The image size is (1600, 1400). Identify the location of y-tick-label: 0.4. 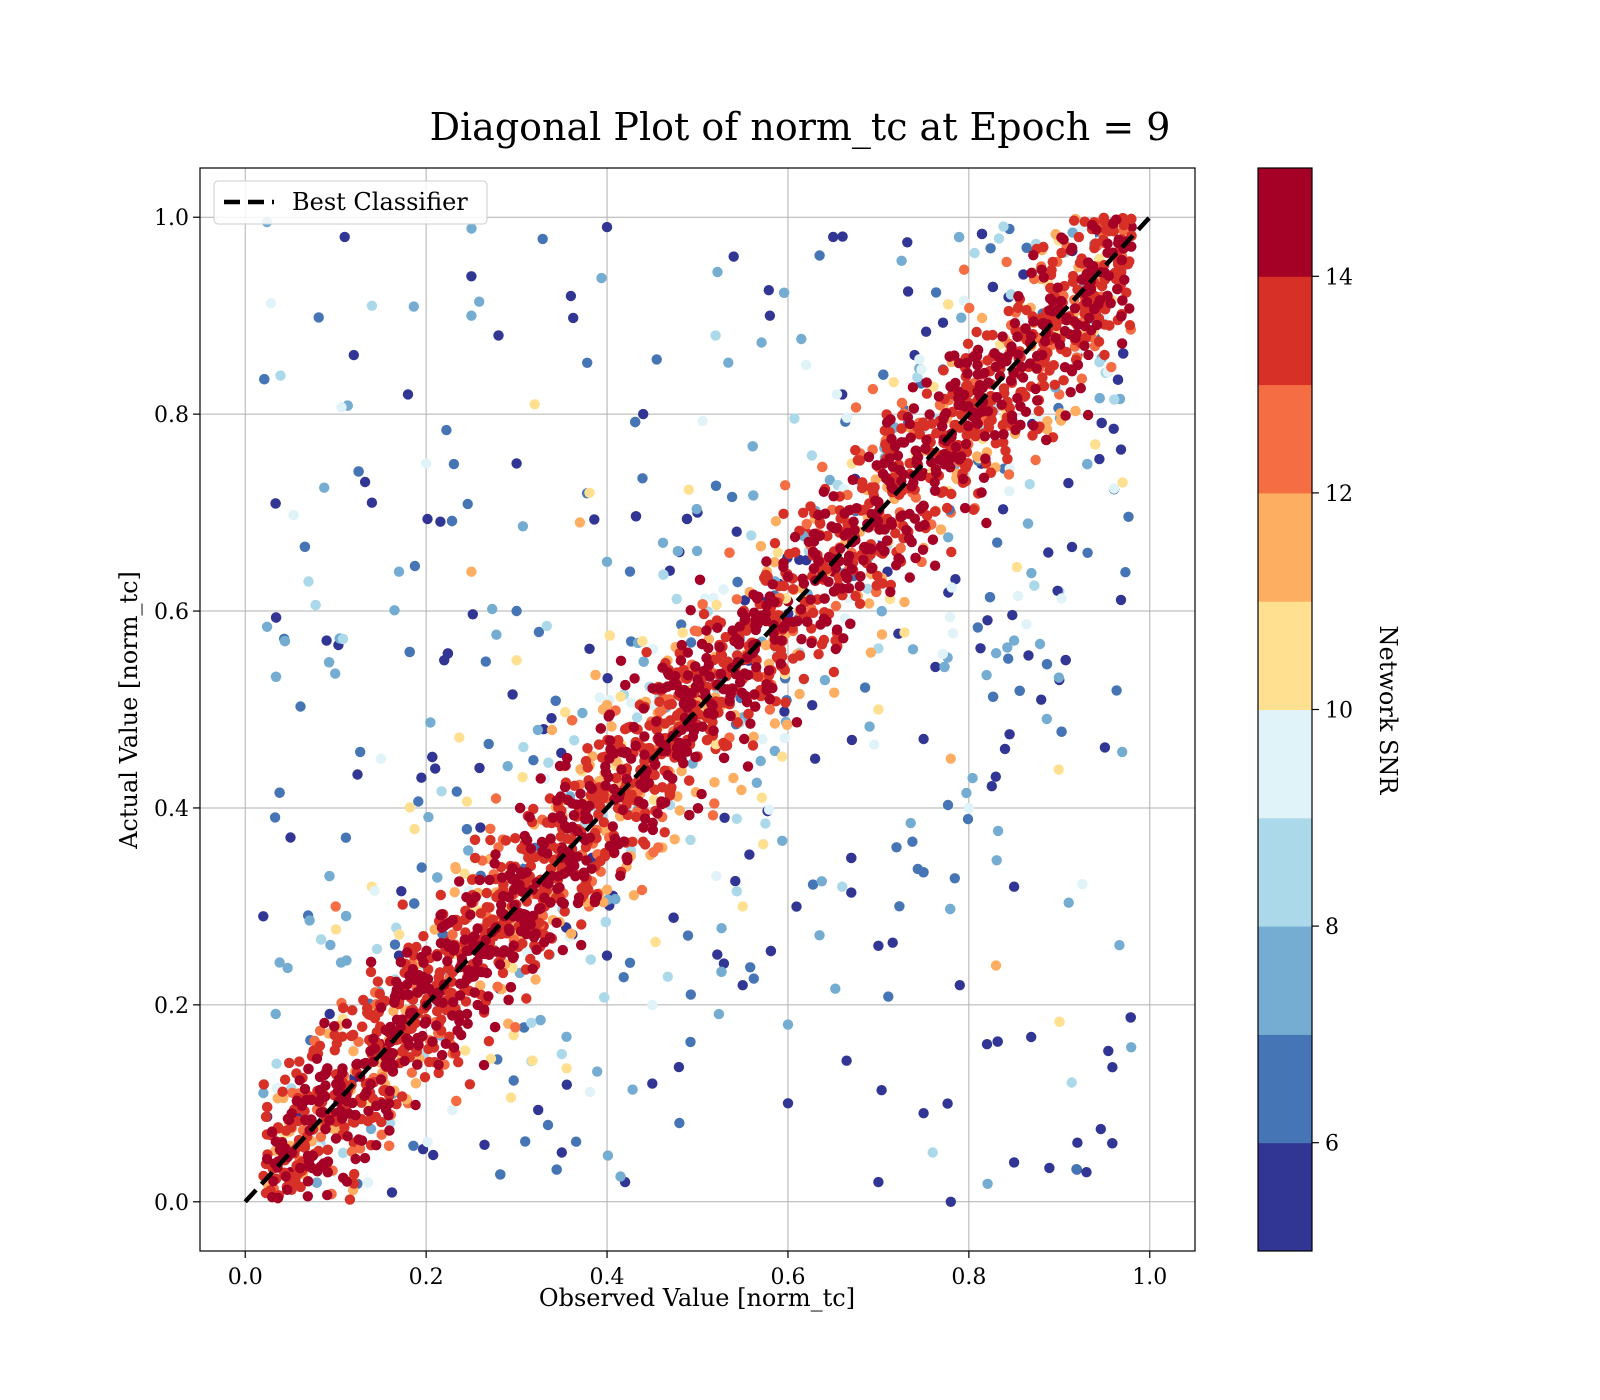
(171, 809).